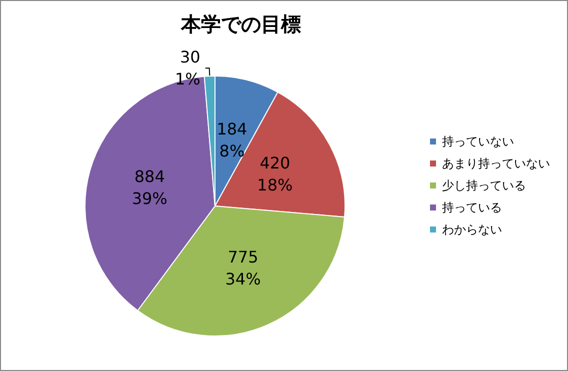  Describe the element at coordinates (478, 141) in the screenshot. I see `legend-label: 持っていない` at that location.